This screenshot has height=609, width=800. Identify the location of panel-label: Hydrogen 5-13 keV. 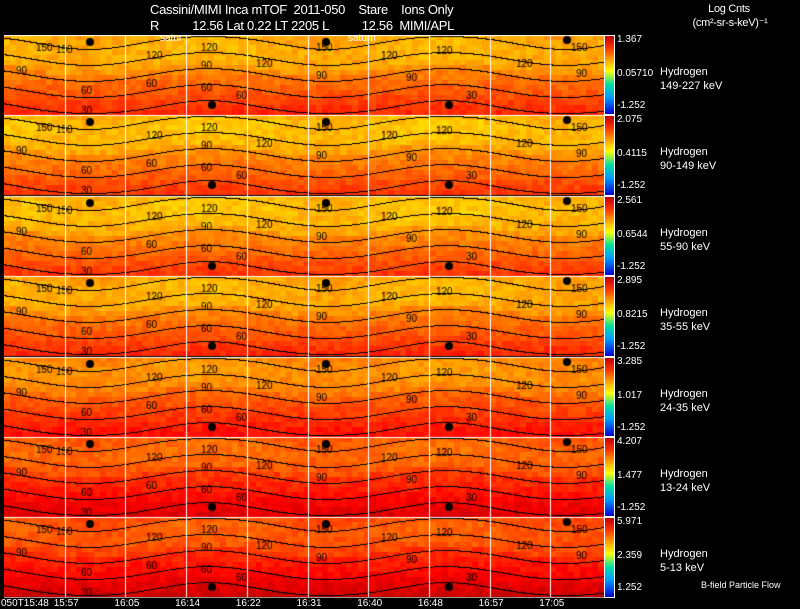
(684, 561).